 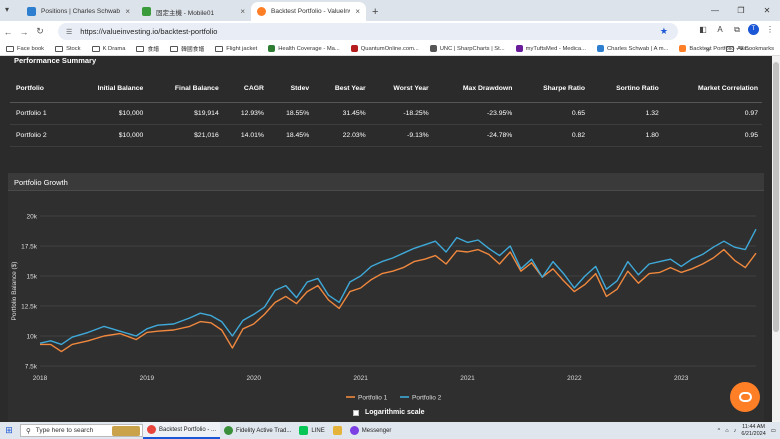 What do you see at coordinates (8, 31) in the screenshot?
I see `back-arrow-icon: ←` at bounding box center [8, 31].